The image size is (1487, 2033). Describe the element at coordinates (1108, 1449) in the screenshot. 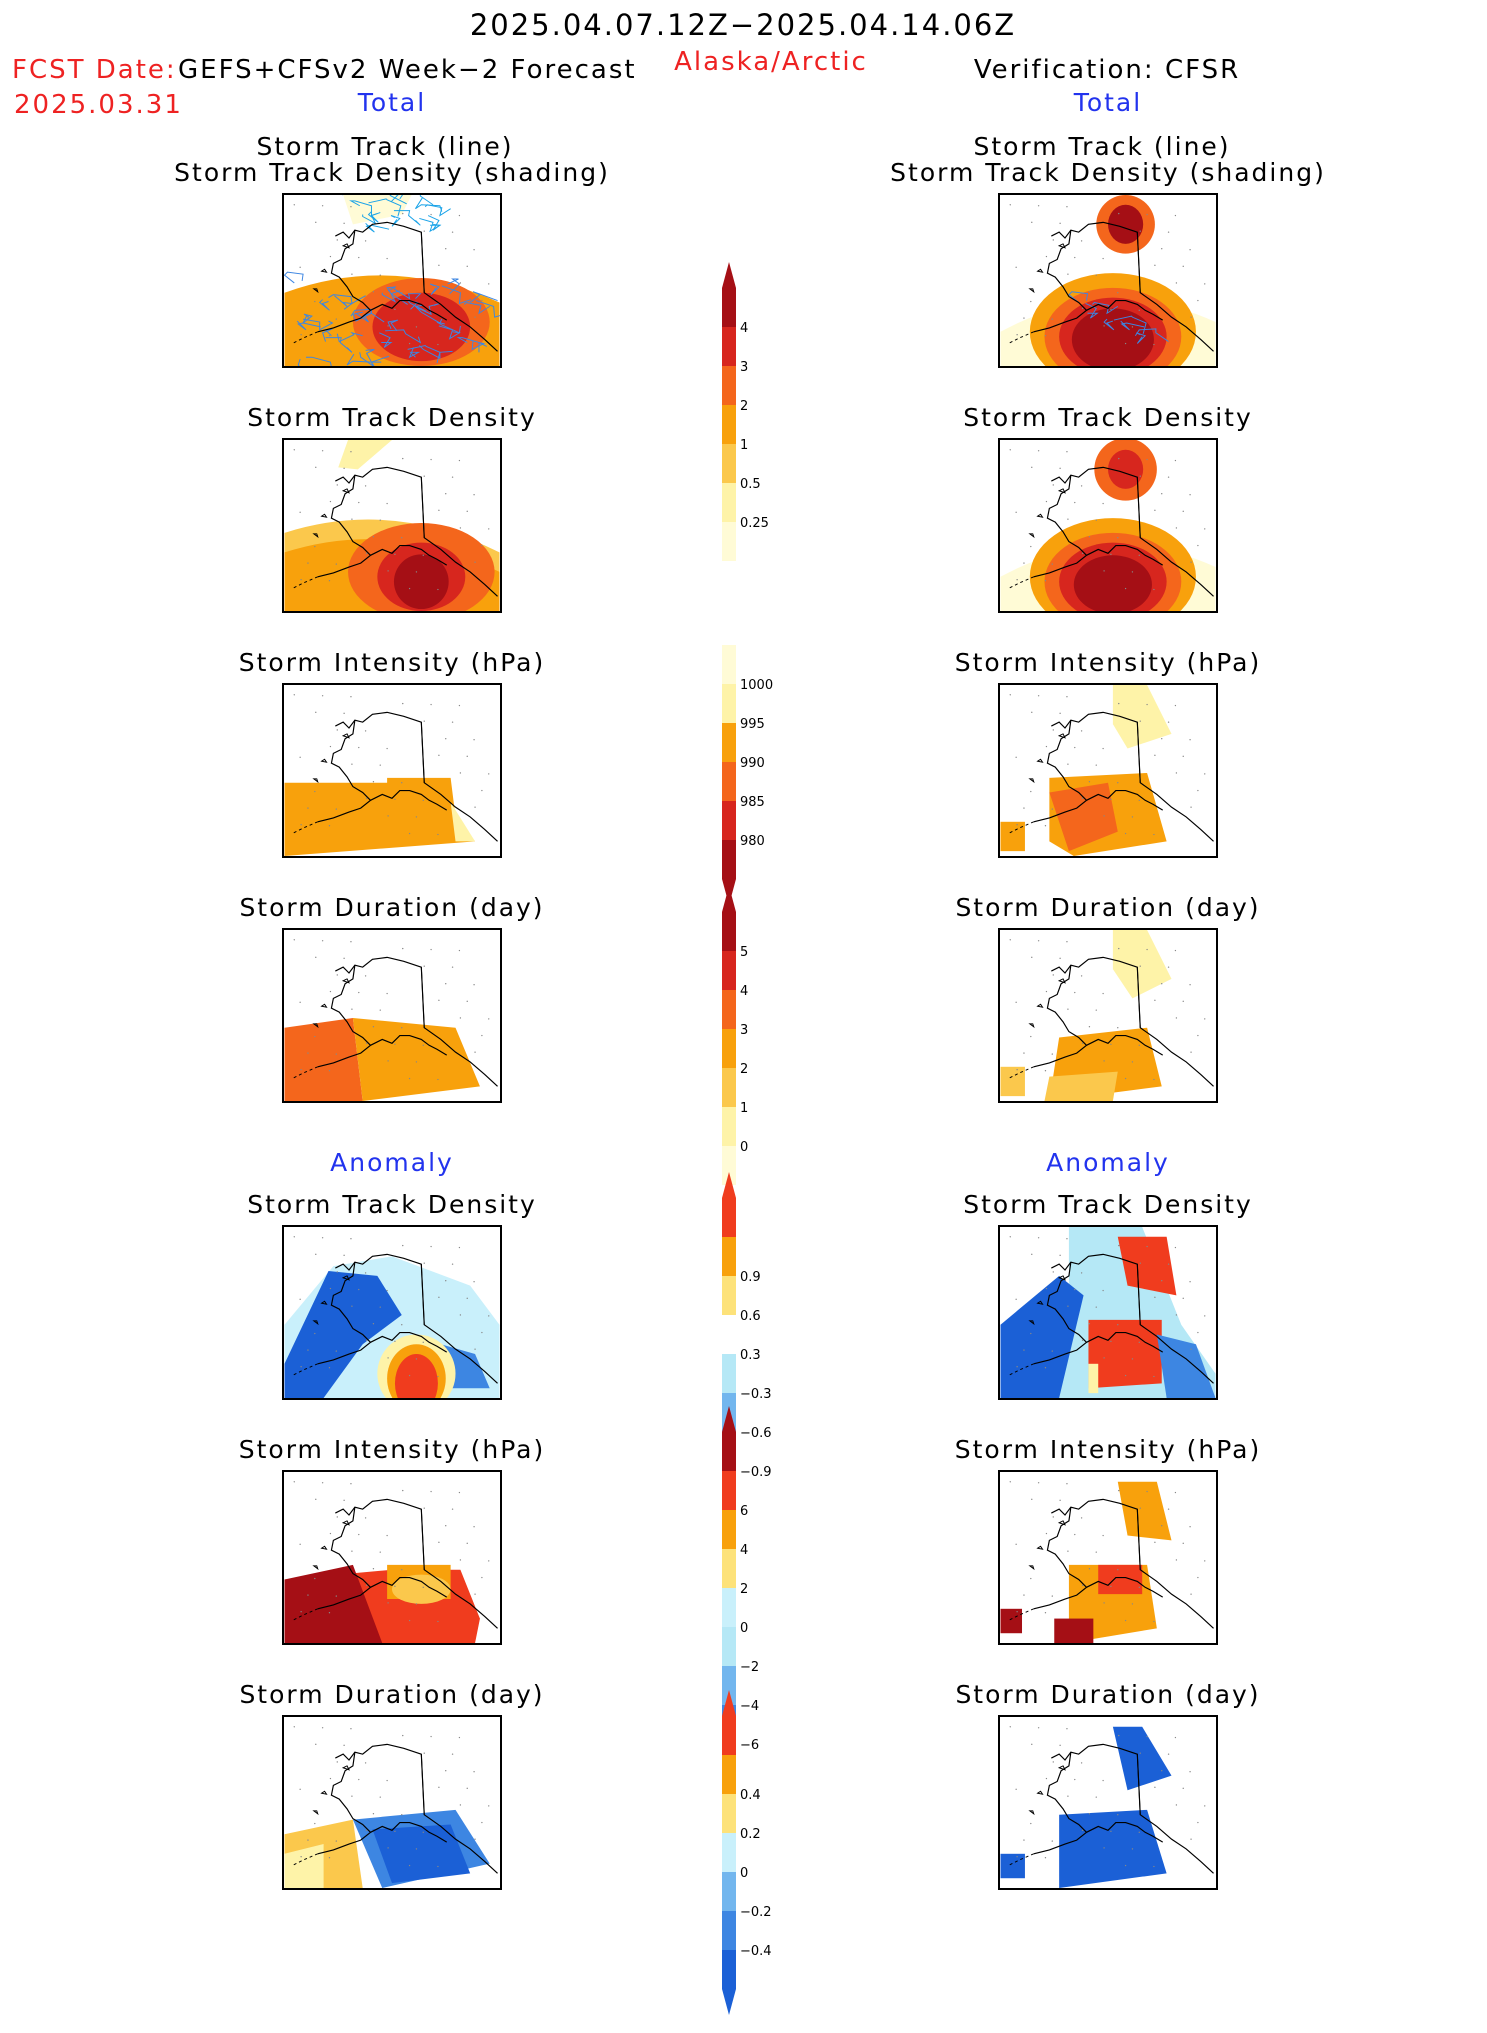

I see `right-intensity-anom-title: Storm Intensity (hPa)` at that location.